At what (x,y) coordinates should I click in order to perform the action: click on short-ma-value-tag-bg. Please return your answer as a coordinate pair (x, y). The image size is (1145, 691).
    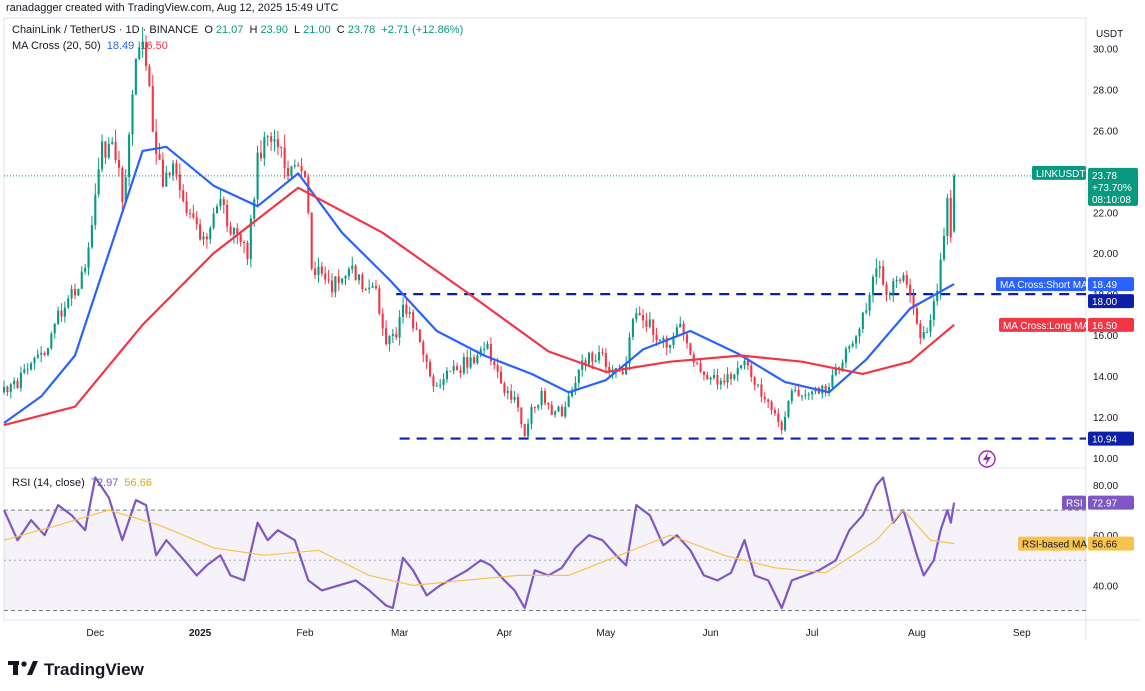
    Looking at the image, I should click on (1111, 284).